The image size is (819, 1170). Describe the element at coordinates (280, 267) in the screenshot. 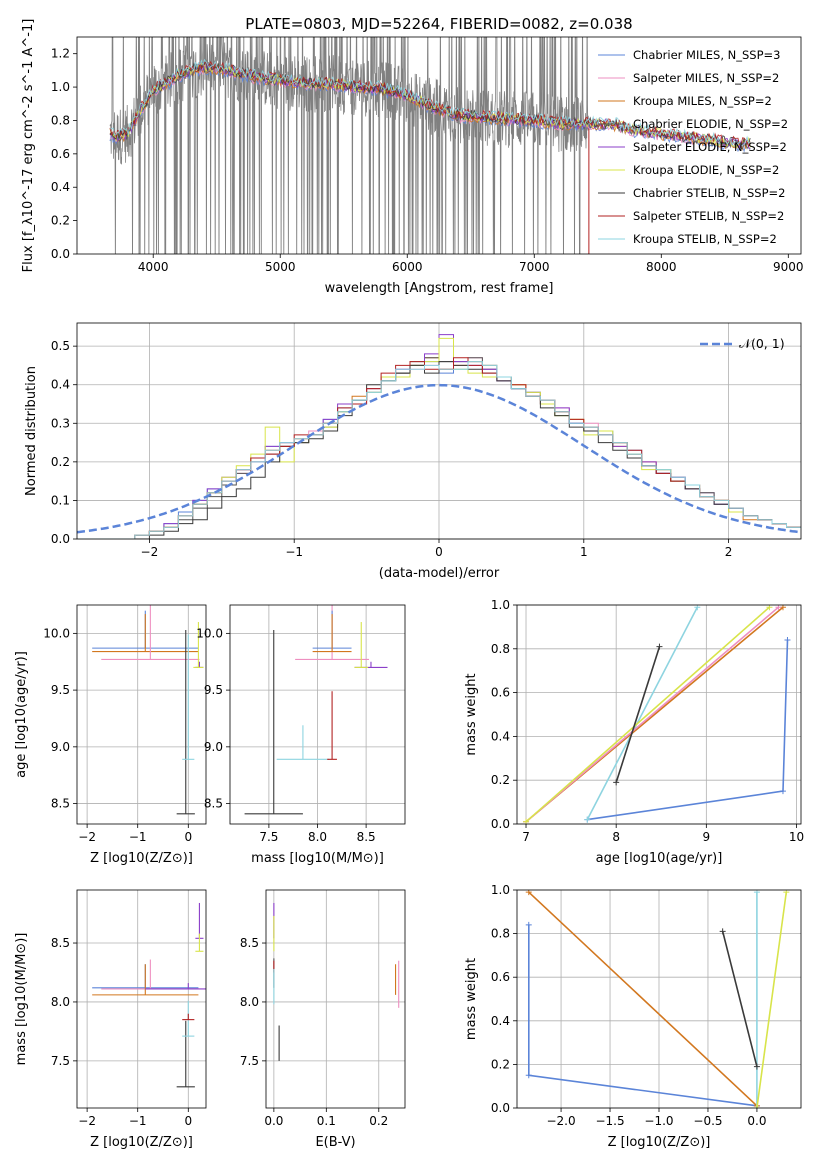

I see `x-tick-label: 5000` at that location.